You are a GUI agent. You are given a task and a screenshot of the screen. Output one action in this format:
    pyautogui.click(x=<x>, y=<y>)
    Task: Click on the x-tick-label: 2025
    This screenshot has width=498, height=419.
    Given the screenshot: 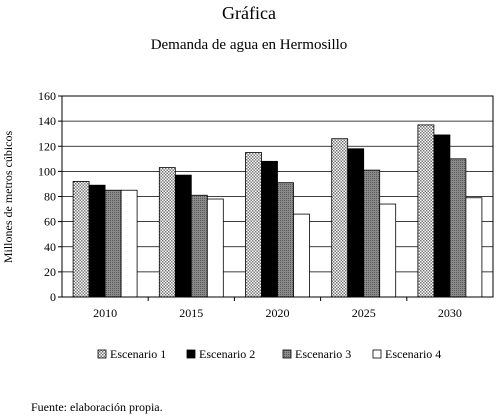 What is the action you would take?
    pyautogui.click(x=364, y=313)
    